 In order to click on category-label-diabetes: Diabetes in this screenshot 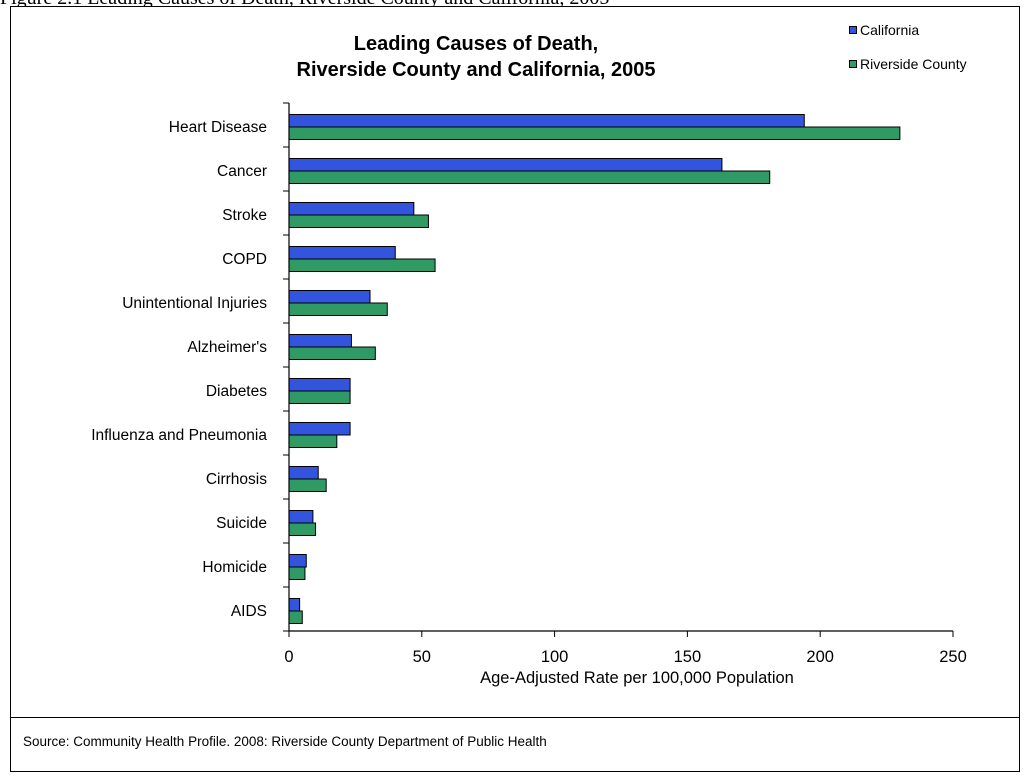, I will do `click(236, 391)`.